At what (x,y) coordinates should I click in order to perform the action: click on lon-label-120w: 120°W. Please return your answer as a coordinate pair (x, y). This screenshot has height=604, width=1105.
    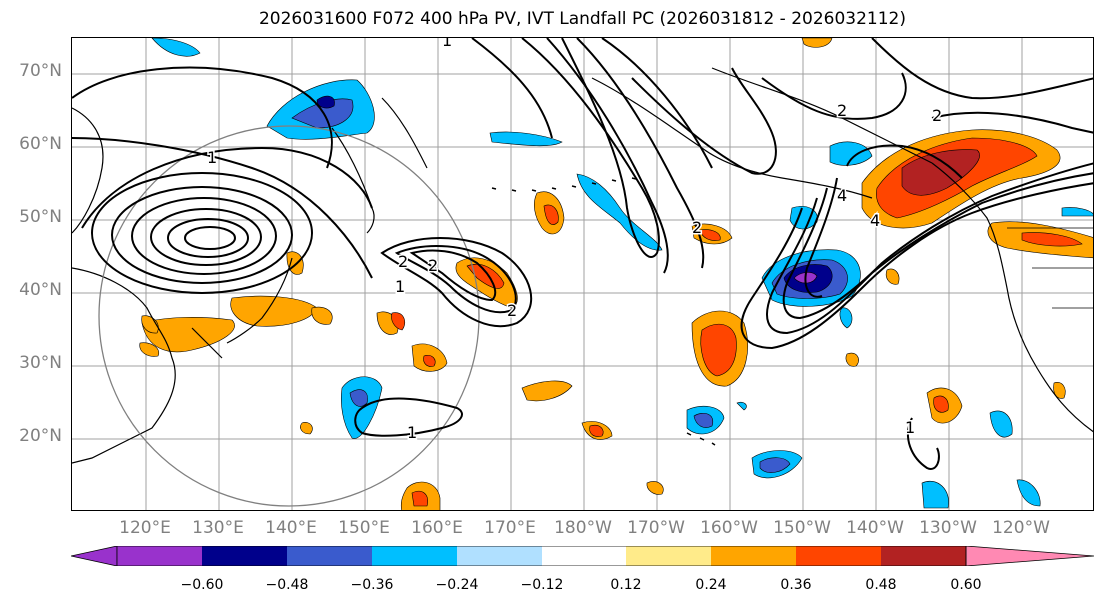
    Looking at the image, I should click on (1021, 528).